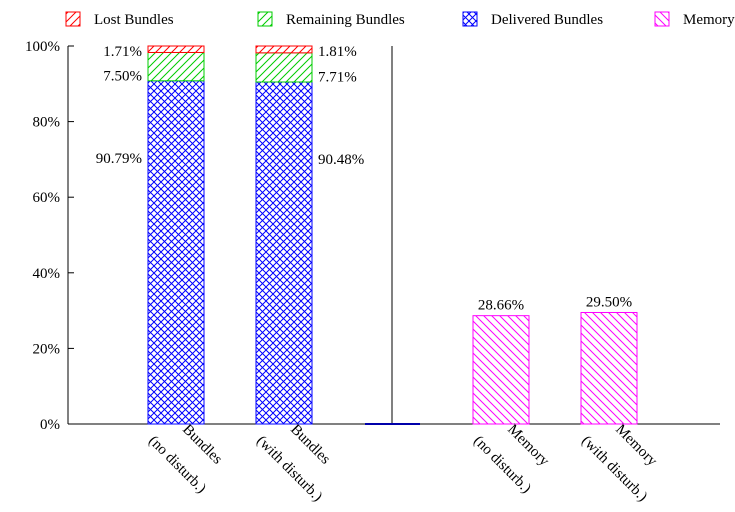 The image size is (735, 512). I want to click on data-label: 1.81%, so click(337, 52).